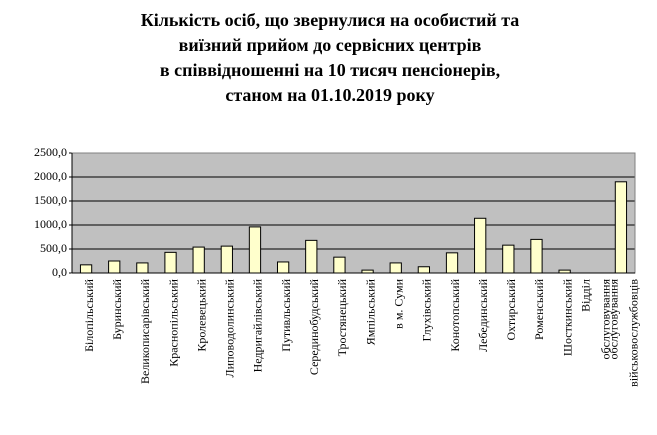  I want to click on x-tick-label: військовослужбовців, so click(634, 333).